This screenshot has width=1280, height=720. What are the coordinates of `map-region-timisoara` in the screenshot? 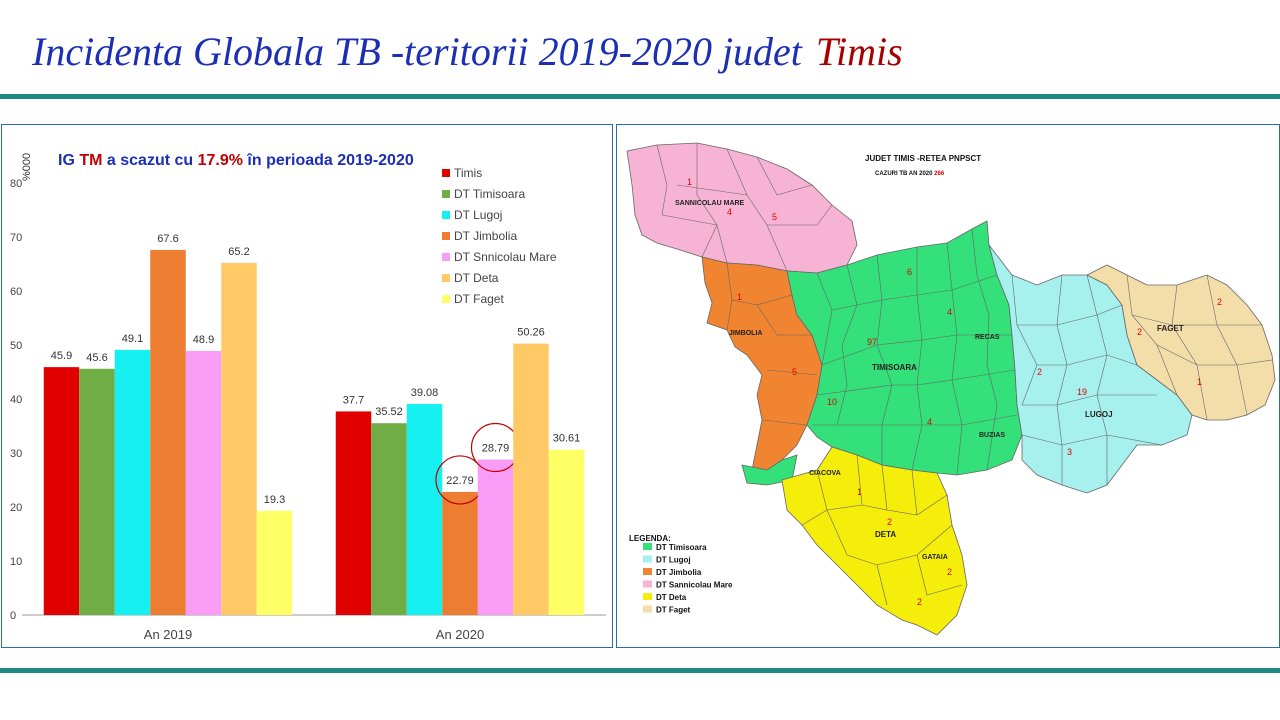 It's located at (882, 353).